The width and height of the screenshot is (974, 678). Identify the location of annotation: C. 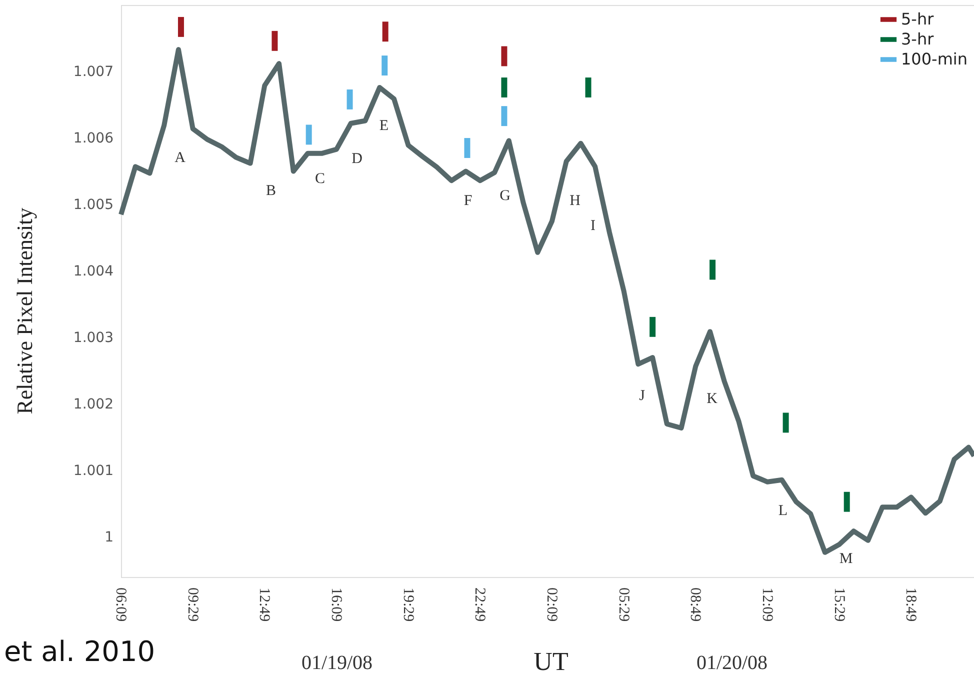
(320, 179).